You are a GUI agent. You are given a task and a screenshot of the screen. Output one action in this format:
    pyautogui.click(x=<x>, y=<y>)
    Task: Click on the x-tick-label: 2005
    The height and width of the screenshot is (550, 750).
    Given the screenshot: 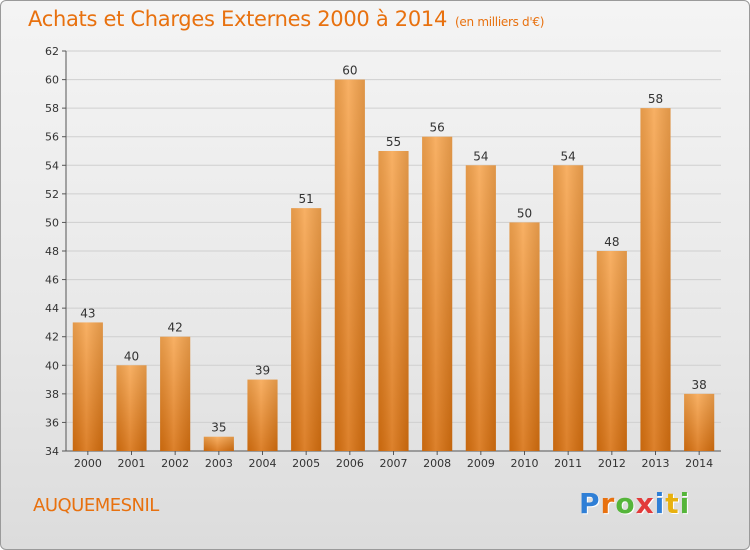 What is the action you would take?
    pyautogui.click(x=306, y=463)
    